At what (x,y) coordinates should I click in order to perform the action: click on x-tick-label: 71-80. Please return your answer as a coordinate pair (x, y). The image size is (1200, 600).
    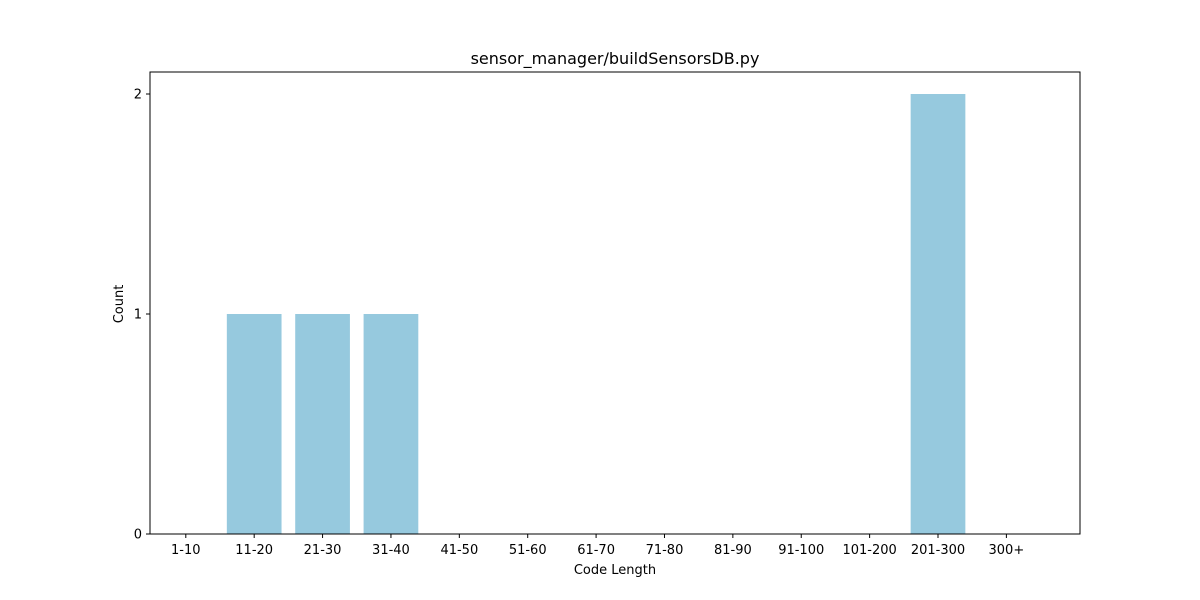
    Looking at the image, I should click on (665, 550).